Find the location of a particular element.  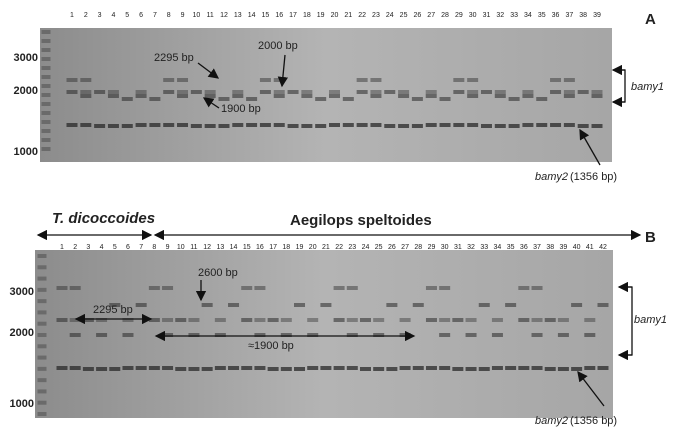

lane-number: 40 is located at coordinates (577, 247).